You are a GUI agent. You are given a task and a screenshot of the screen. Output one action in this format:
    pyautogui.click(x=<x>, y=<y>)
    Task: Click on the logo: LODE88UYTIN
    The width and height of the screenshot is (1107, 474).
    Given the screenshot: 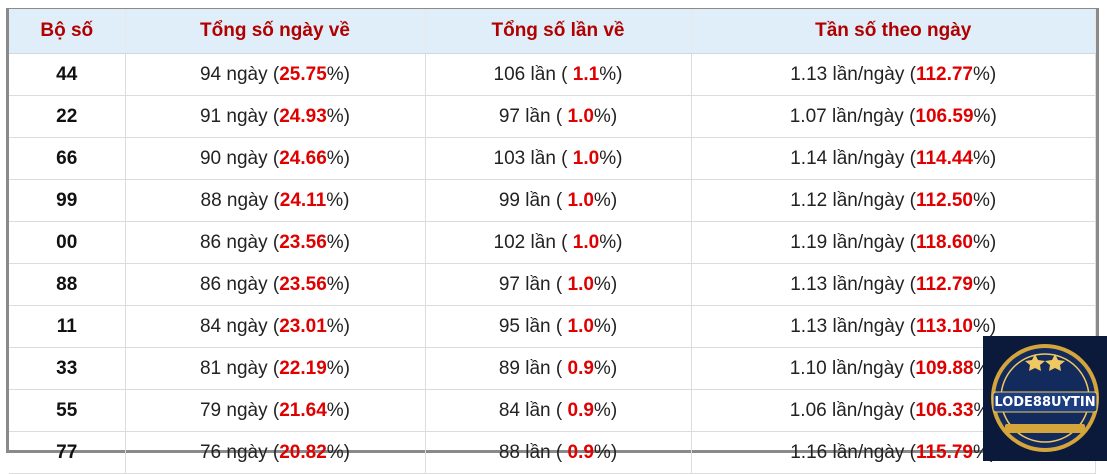 What is the action you would take?
    pyautogui.click(x=1045, y=398)
    